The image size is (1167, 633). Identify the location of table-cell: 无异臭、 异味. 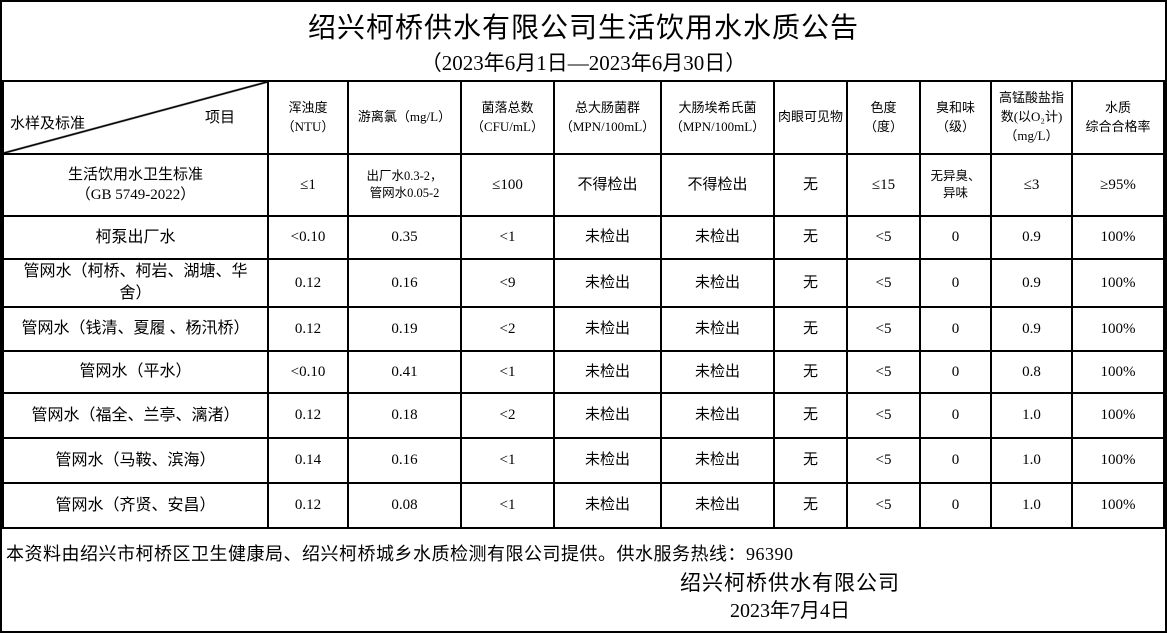
(955, 185).